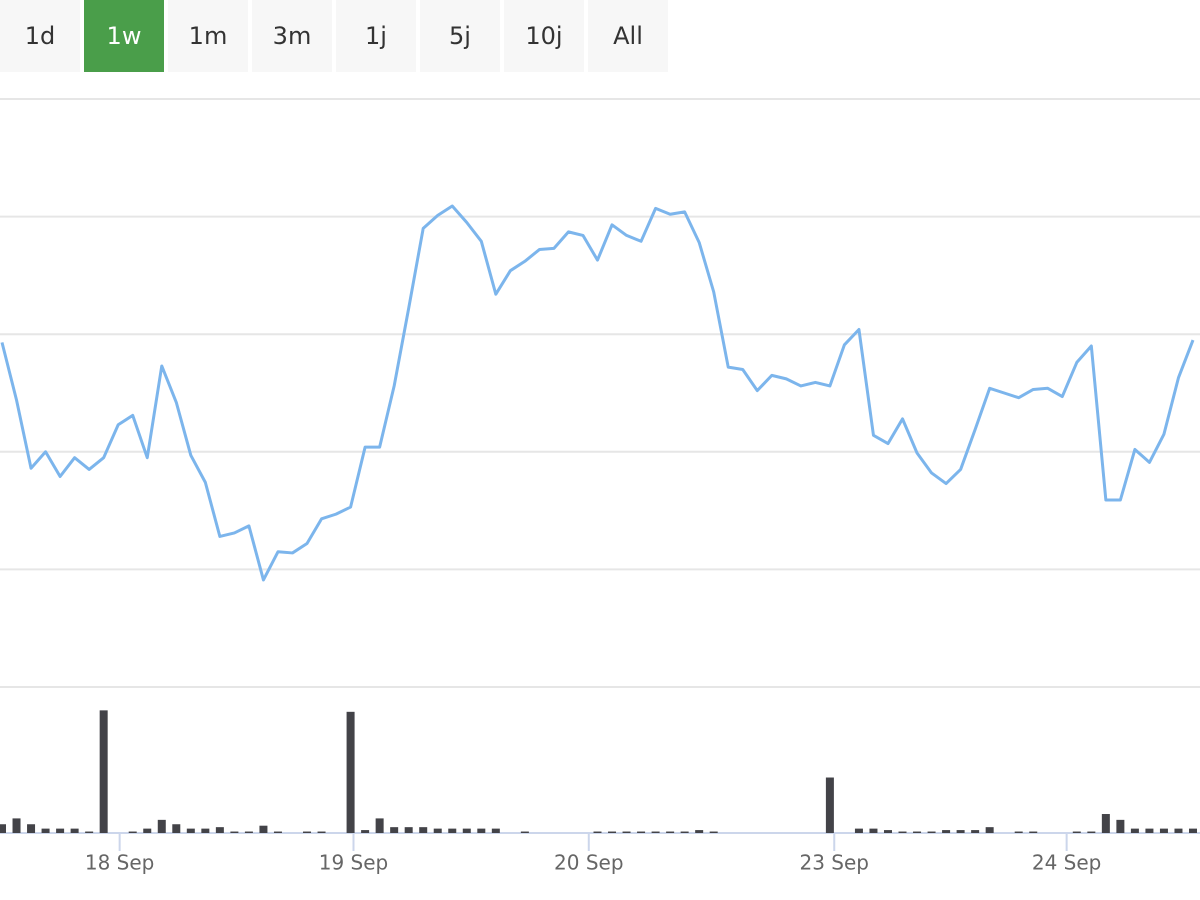 This screenshot has width=1200, height=900. I want to click on x-tick-label: 24 Sep, so click(1067, 863).